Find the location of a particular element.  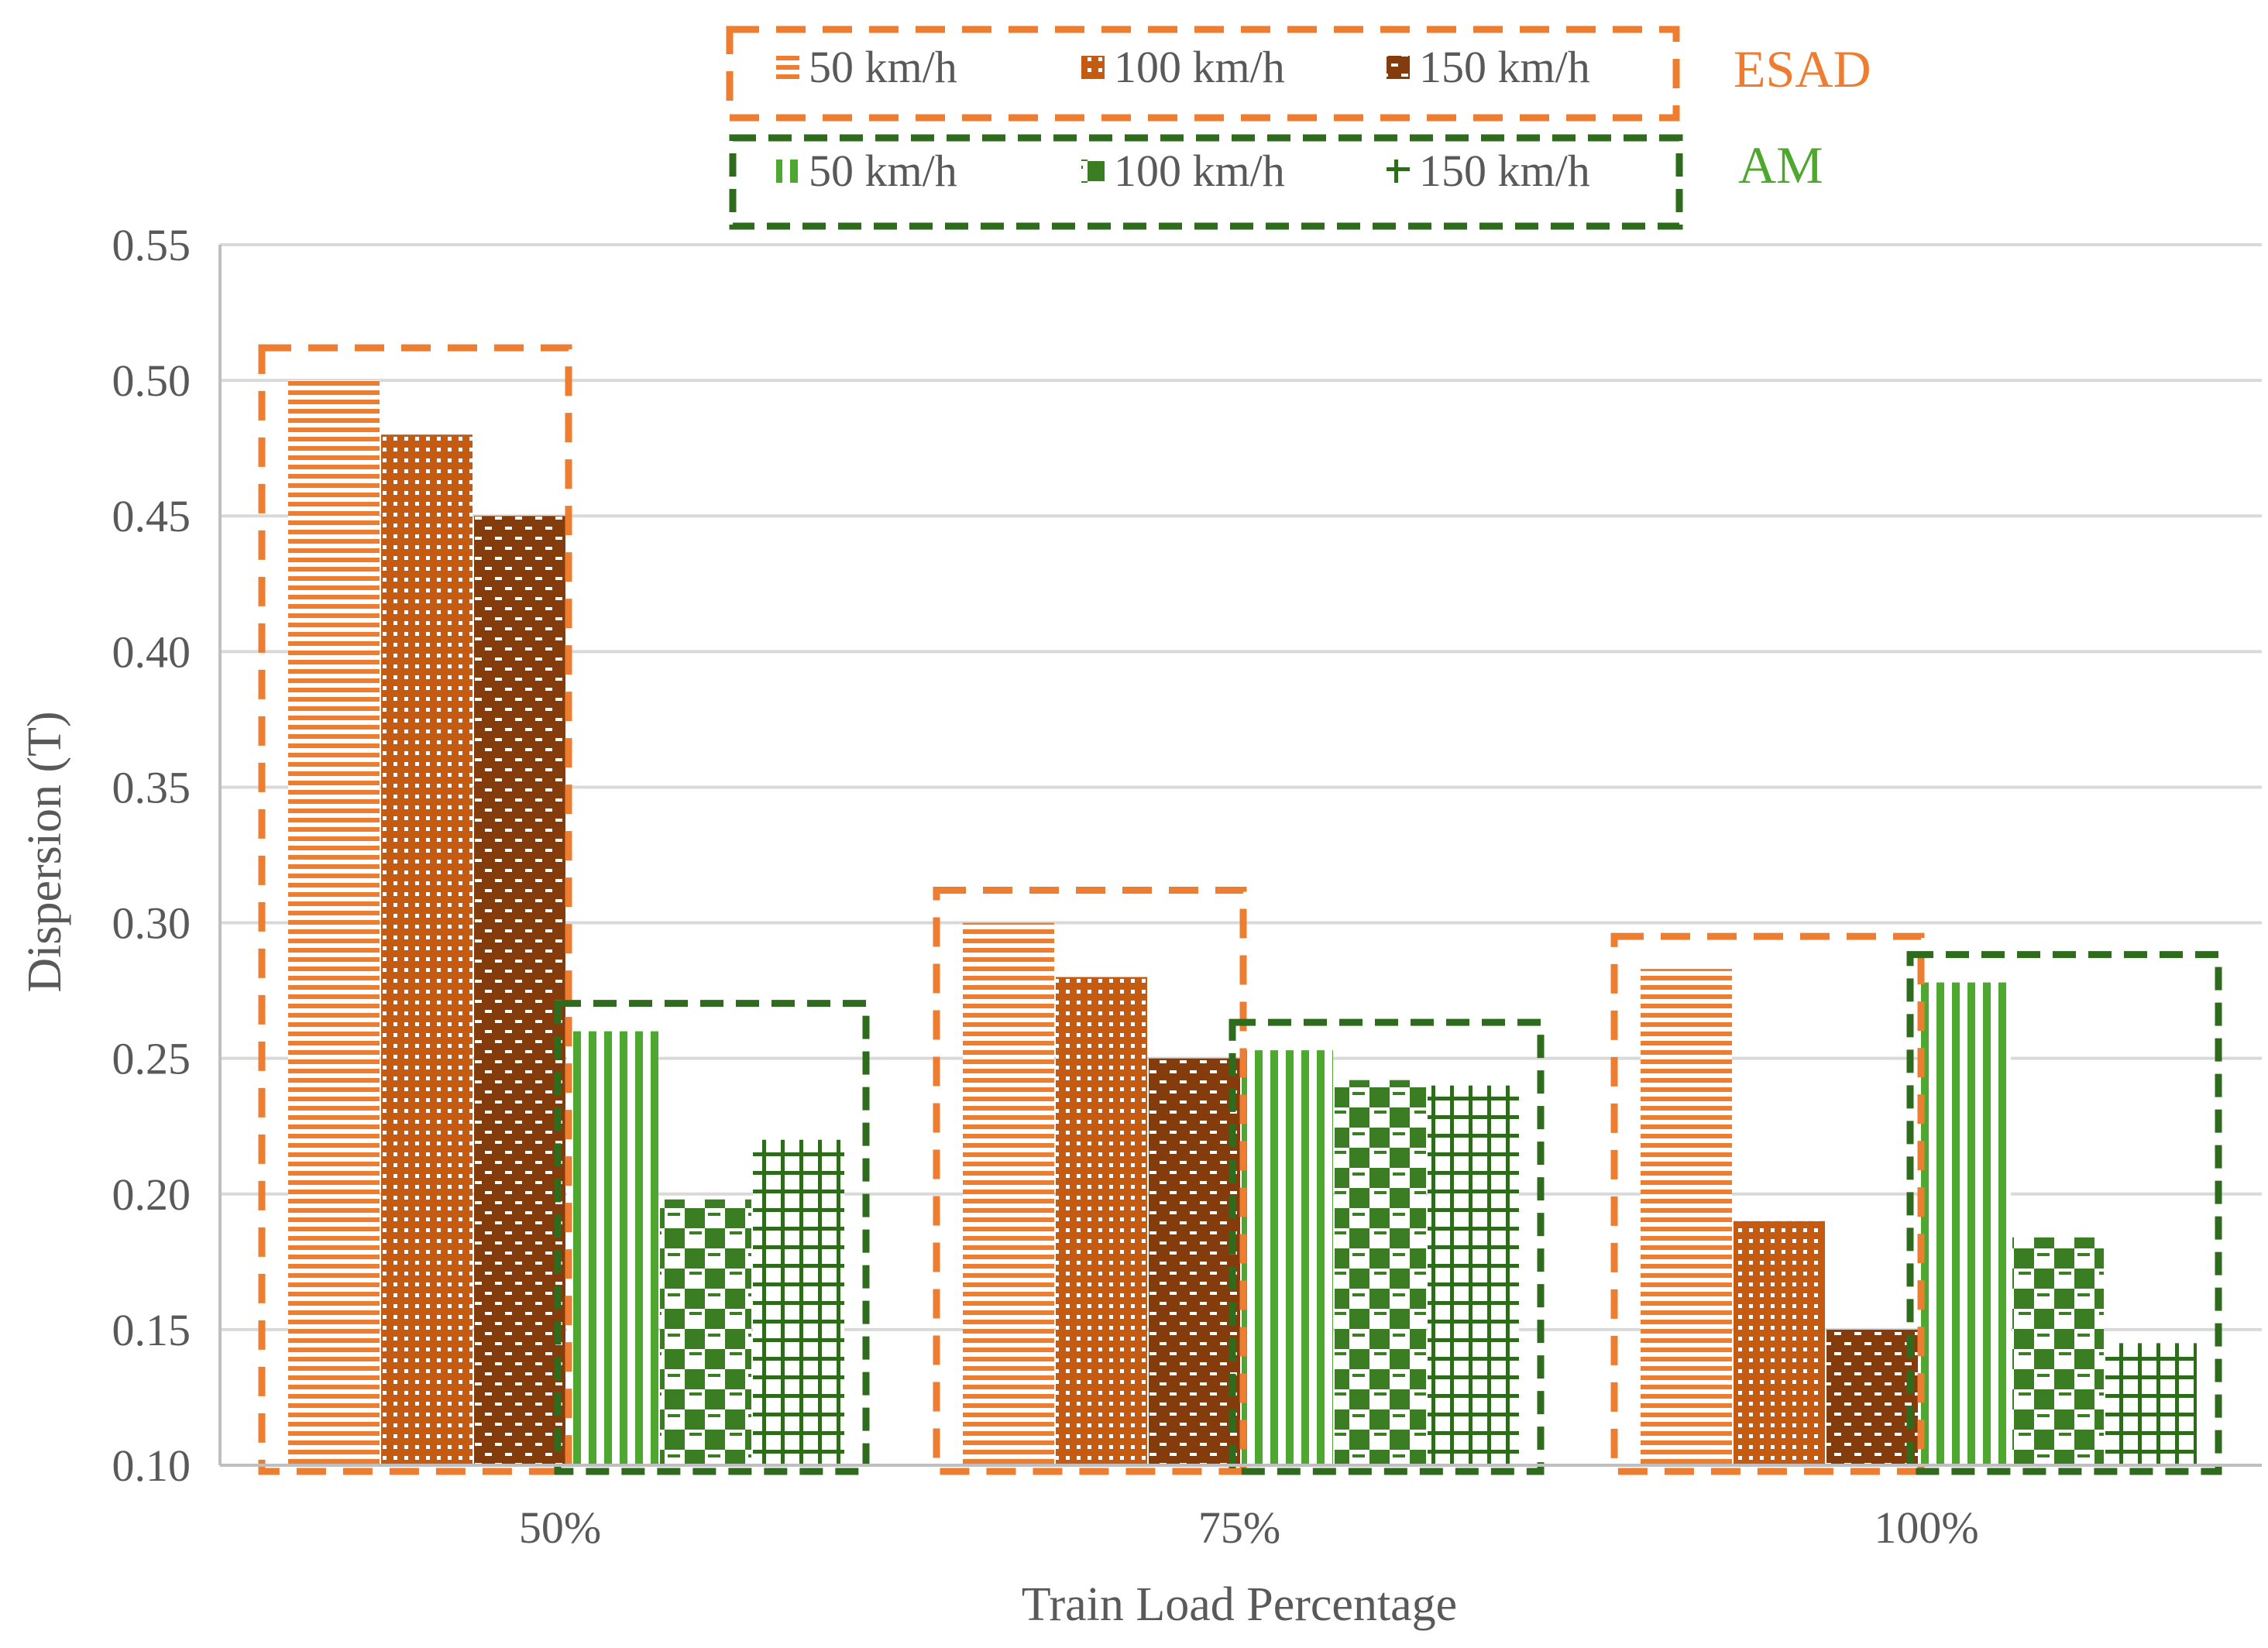

x-tick-label: 50% is located at coordinates (560, 1527).